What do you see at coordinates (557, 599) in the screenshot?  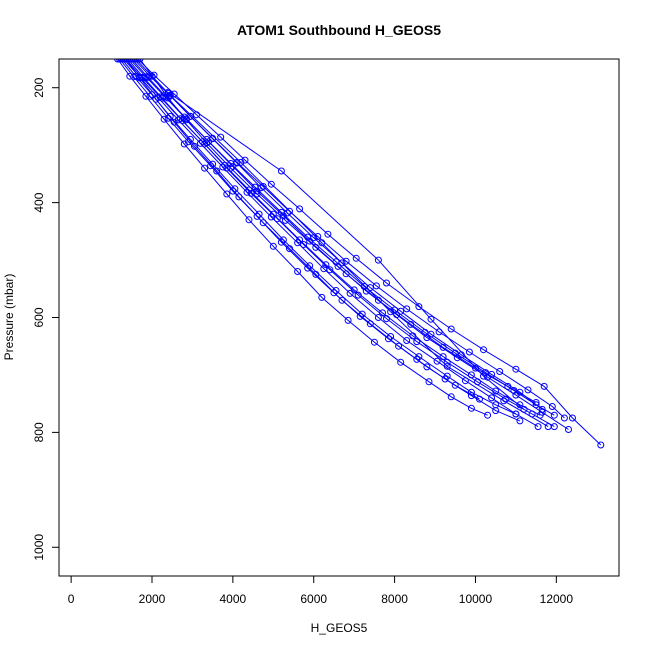 I see `x-tick-label: 12000` at bounding box center [557, 599].